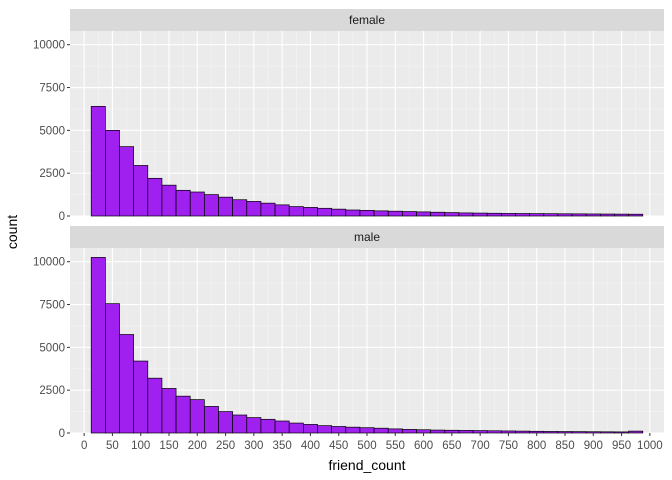  What do you see at coordinates (366, 446) in the screenshot?
I see `x-tick-label: 500` at bounding box center [366, 446].